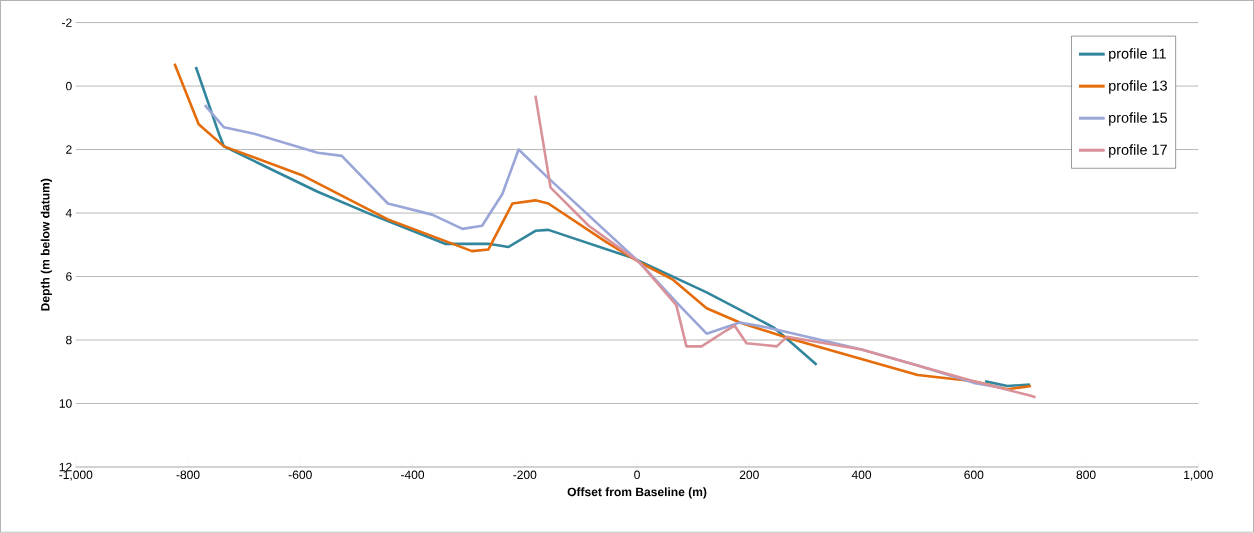 This screenshot has height=533, width=1254. What do you see at coordinates (46, 244) in the screenshot?
I see `y-axis-title: Depth (m below datum)` at bounding box center [46, 244].